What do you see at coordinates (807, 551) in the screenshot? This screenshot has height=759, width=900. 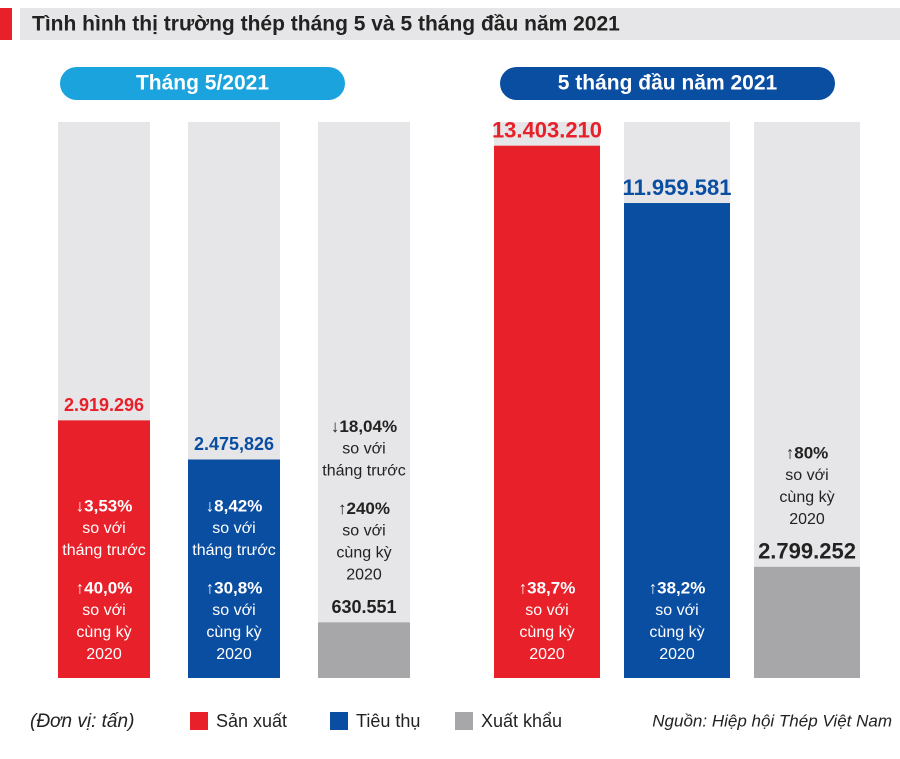 I see `value-label: 2.799.252` at bounding box center [807, 551].